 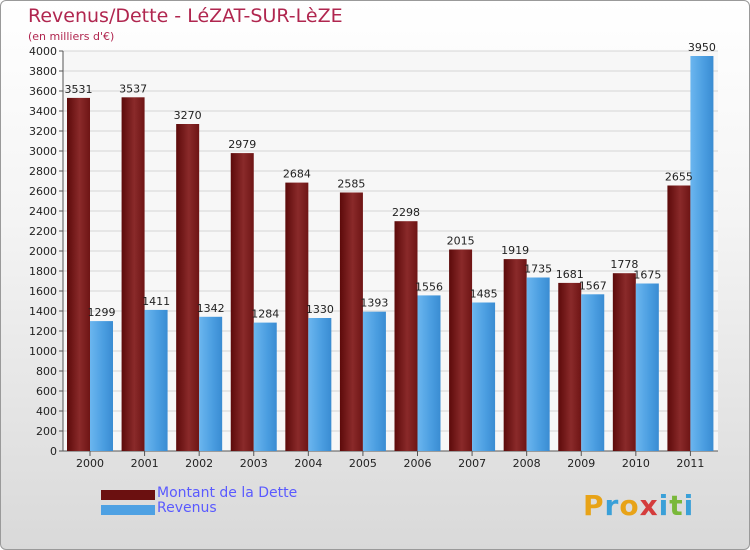 I want to click on y-tick-label: 1400, so click(x=43, y=311).